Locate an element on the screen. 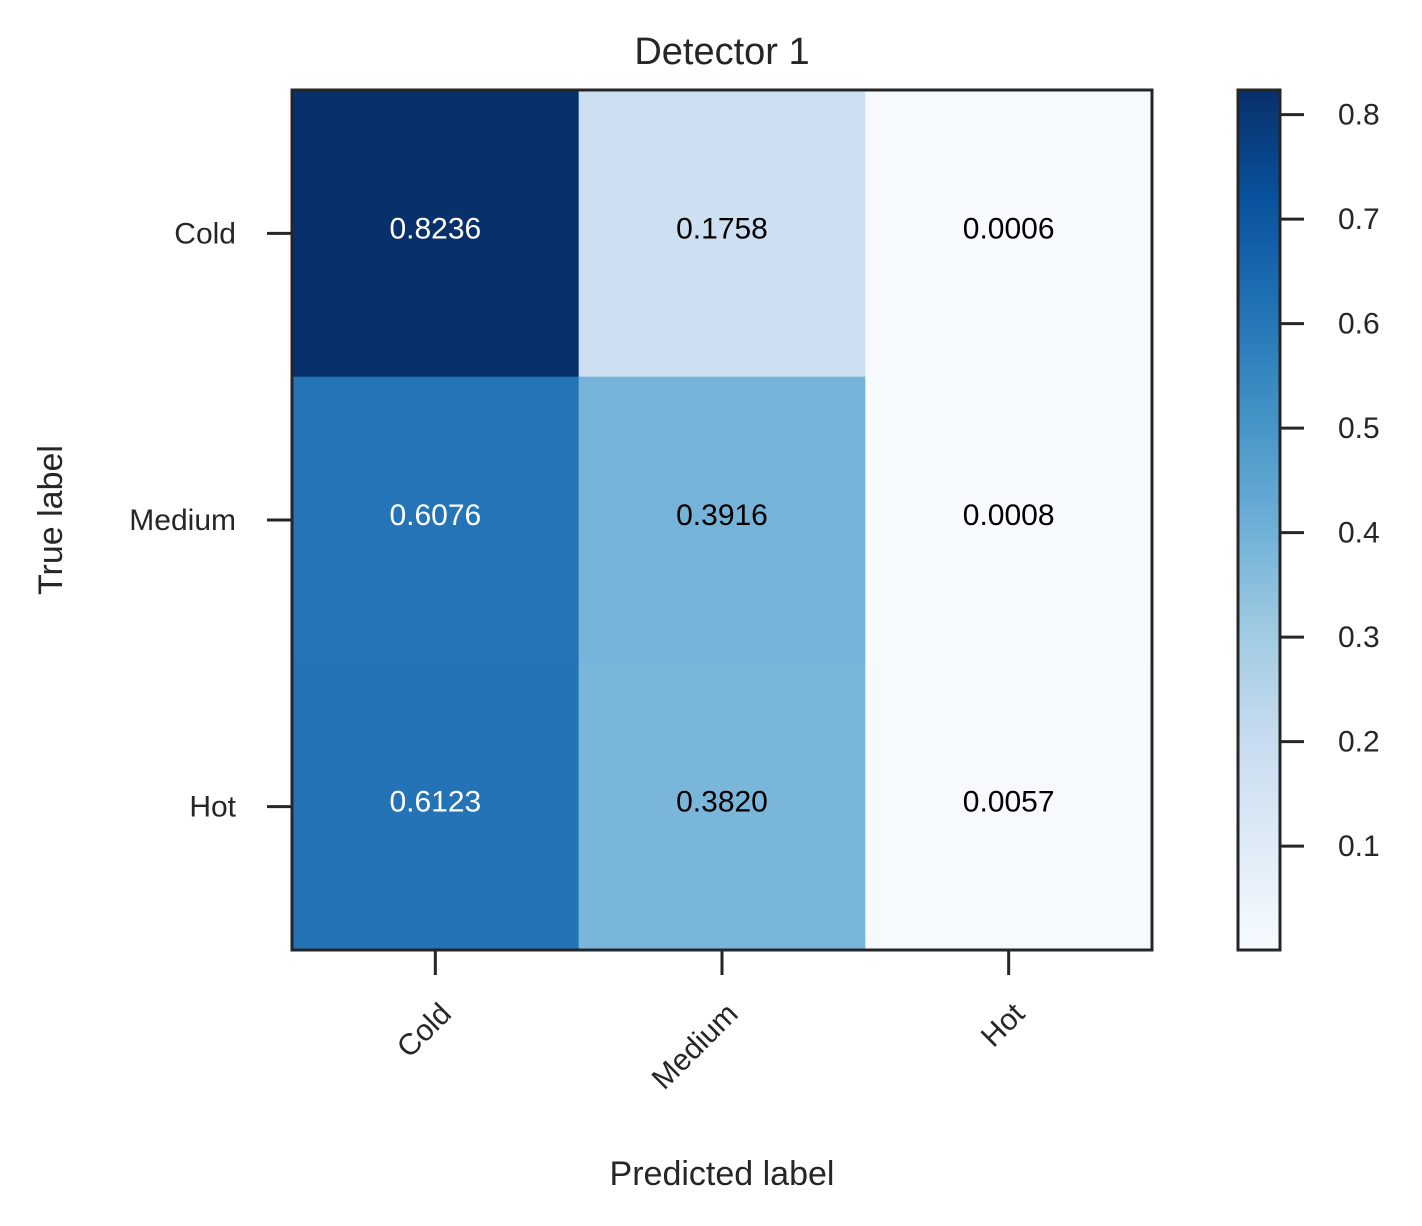 This screenshot has height=1226, width=1422. y-axis-ticks: Cold Medium Hot is located at coordinates (210, 520).